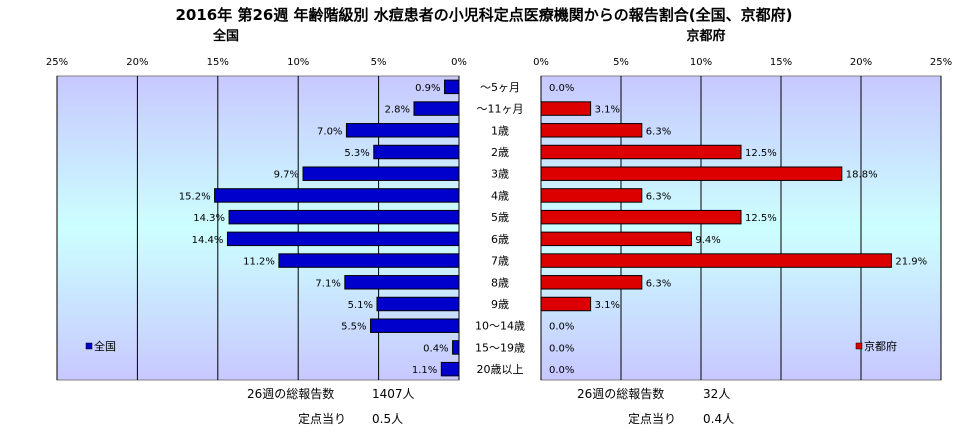 The width and height of the screenshot is (968, 432). What do you see at coordinates (705, 36) in the screenshot?
I see `kyoto-subtitle: 京都府` at bounding box center [705, 36].